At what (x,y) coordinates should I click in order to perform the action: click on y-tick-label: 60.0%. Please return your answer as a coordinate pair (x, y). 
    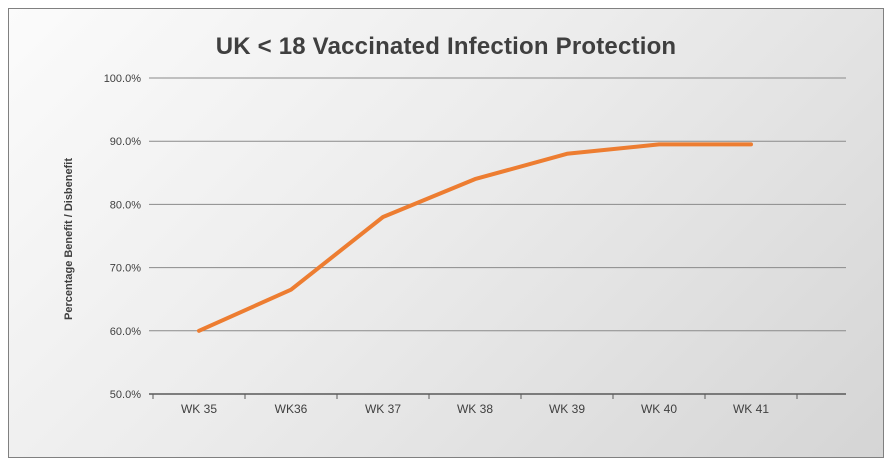
    Looking at the image, I should click on (125, 332).